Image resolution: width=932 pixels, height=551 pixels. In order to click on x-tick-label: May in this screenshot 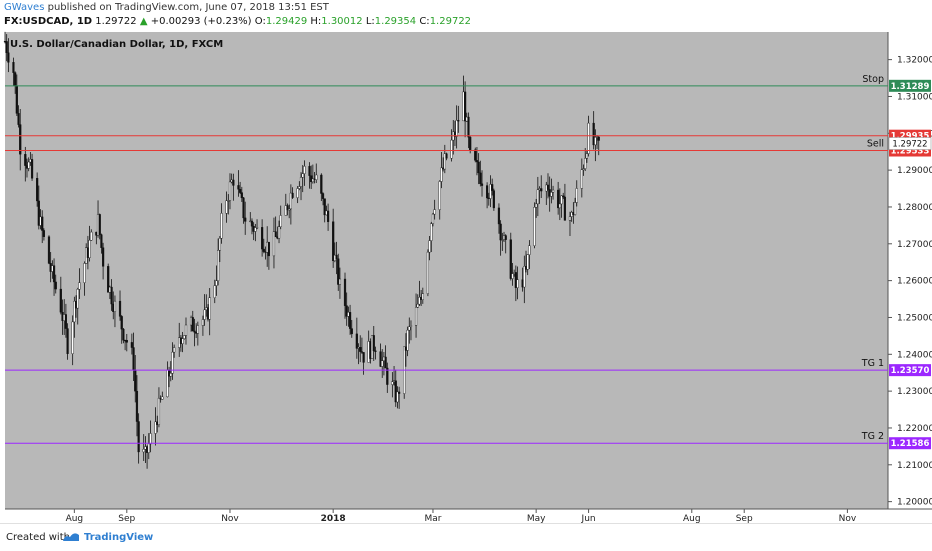, I will do `click(536, 518)`.